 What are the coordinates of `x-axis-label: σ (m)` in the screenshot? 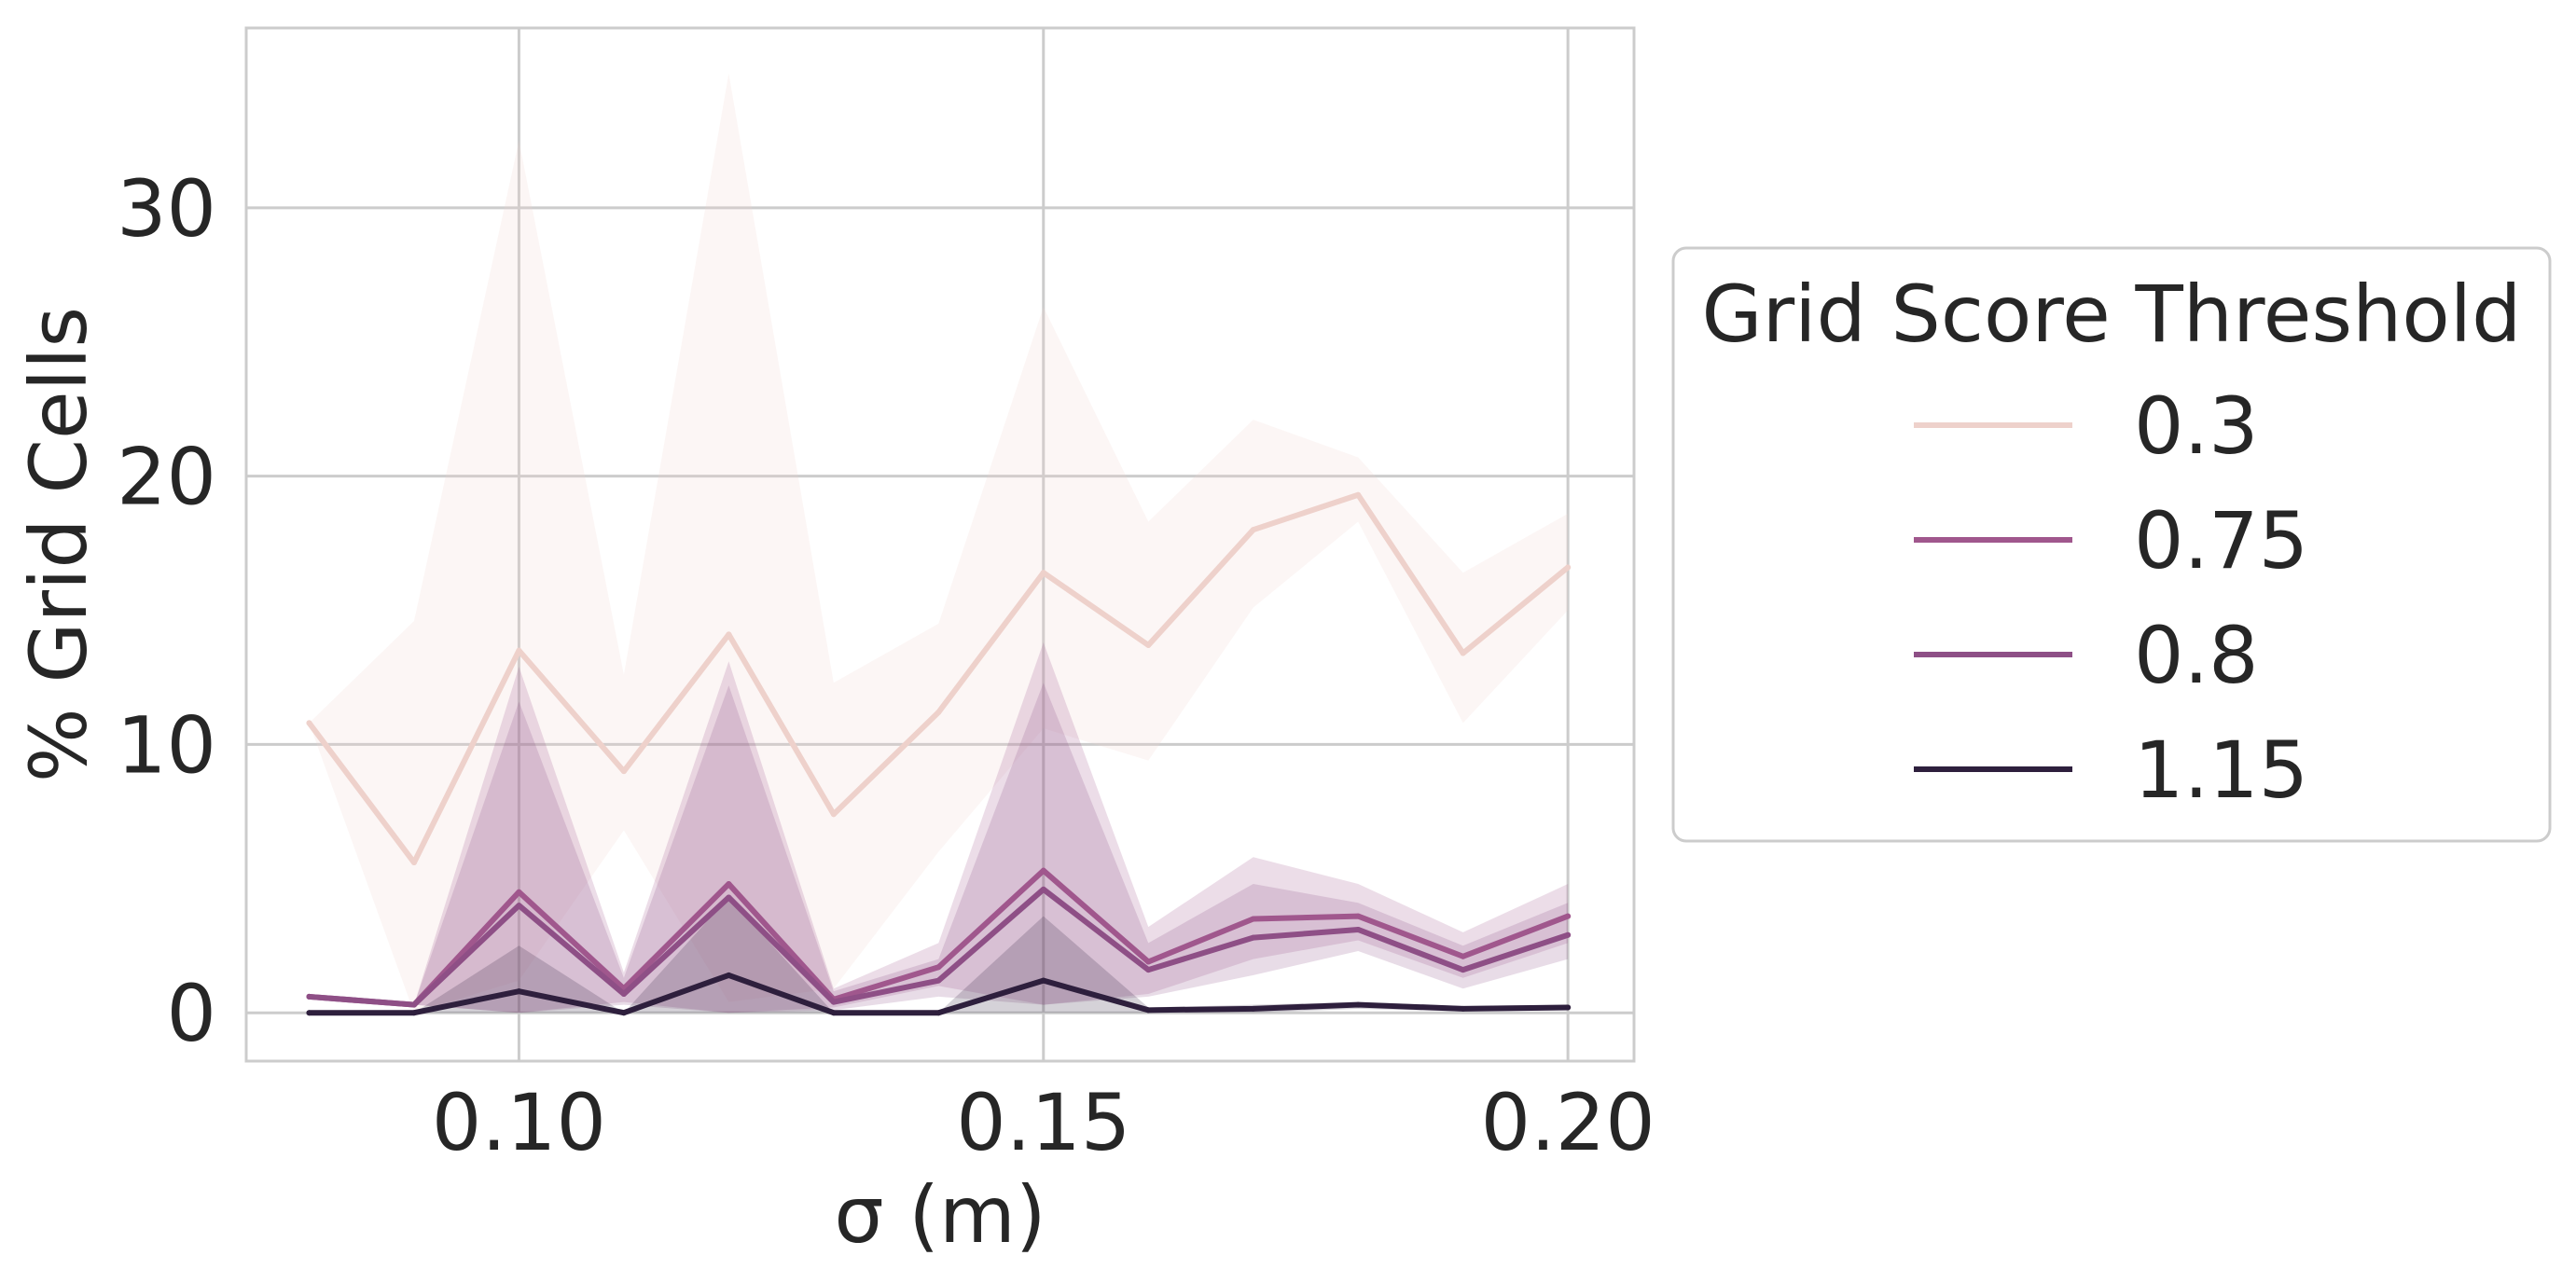 It's located at (940, 1215).